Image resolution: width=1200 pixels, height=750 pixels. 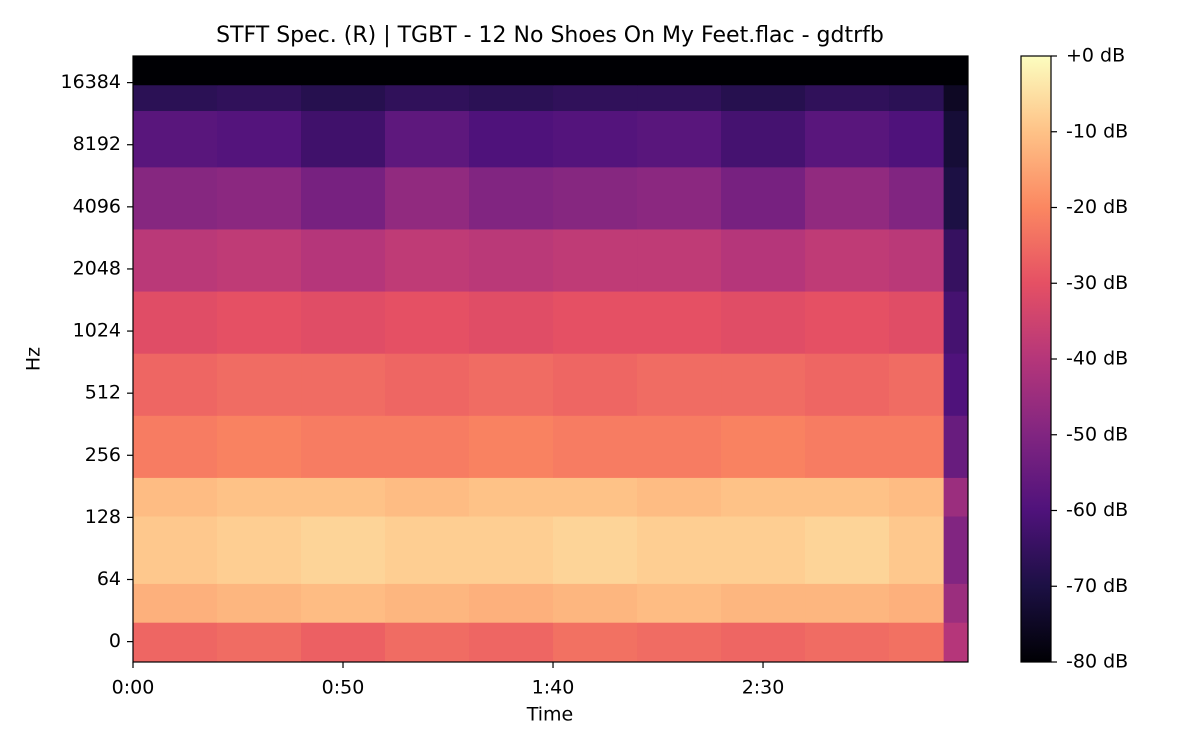 I want to click on colorbar-tick-label: -60 dB, so click(x=1097, y=510).